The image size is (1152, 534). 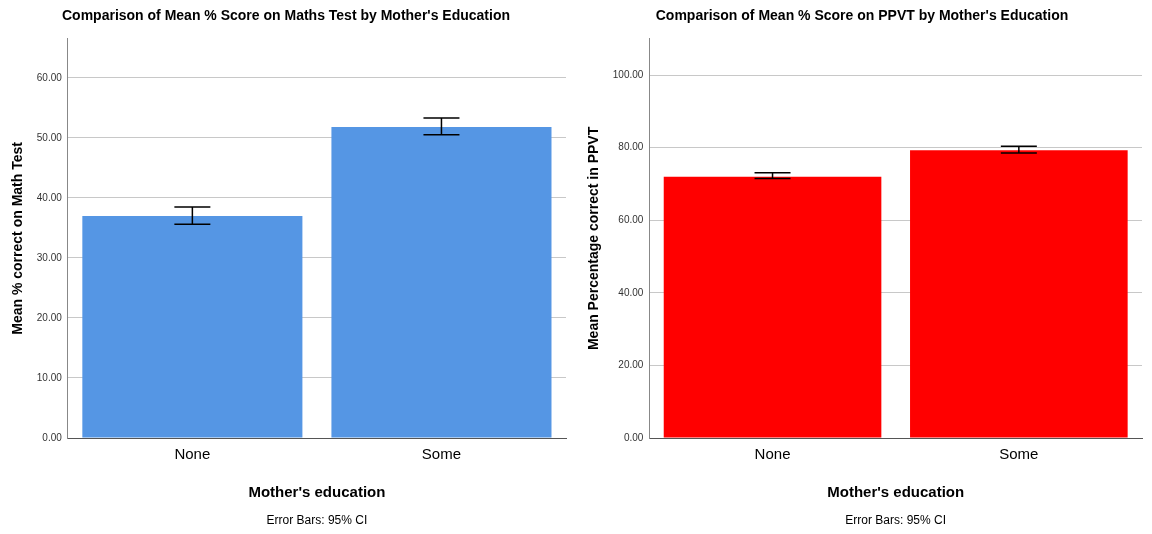 I want to click on y-tick-label: 30.00, so click(x=49, y=257).